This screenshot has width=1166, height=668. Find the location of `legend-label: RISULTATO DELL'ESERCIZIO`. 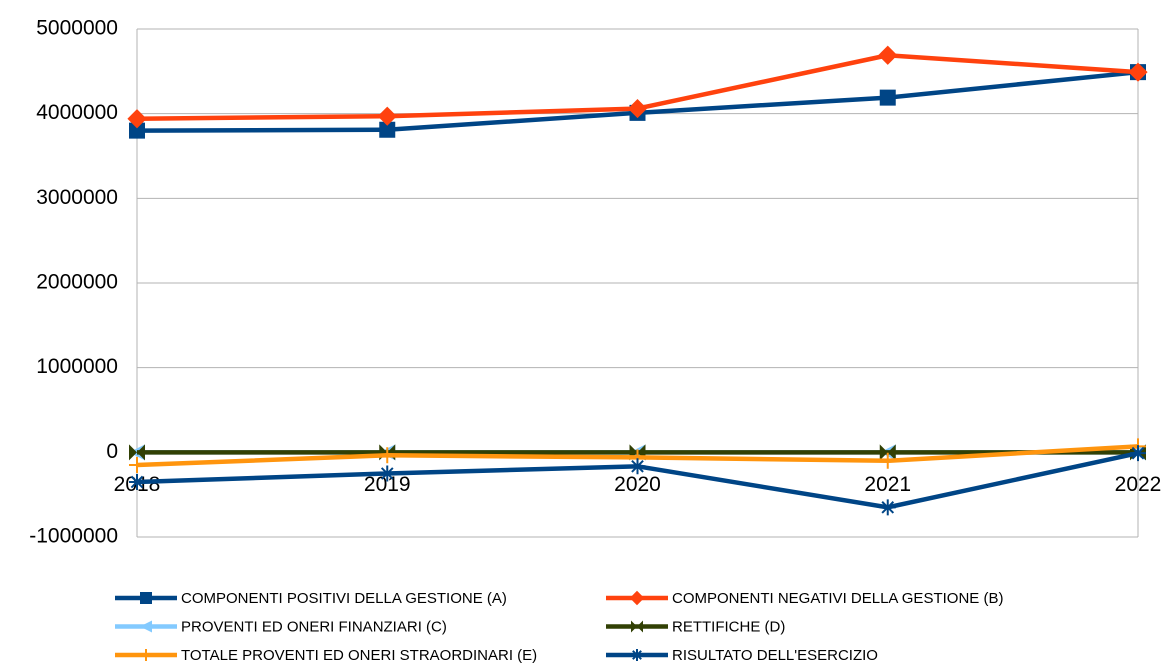

legend-label: RISULTATO DELL'ESERCIZIO is located at coordinates (775, 655).